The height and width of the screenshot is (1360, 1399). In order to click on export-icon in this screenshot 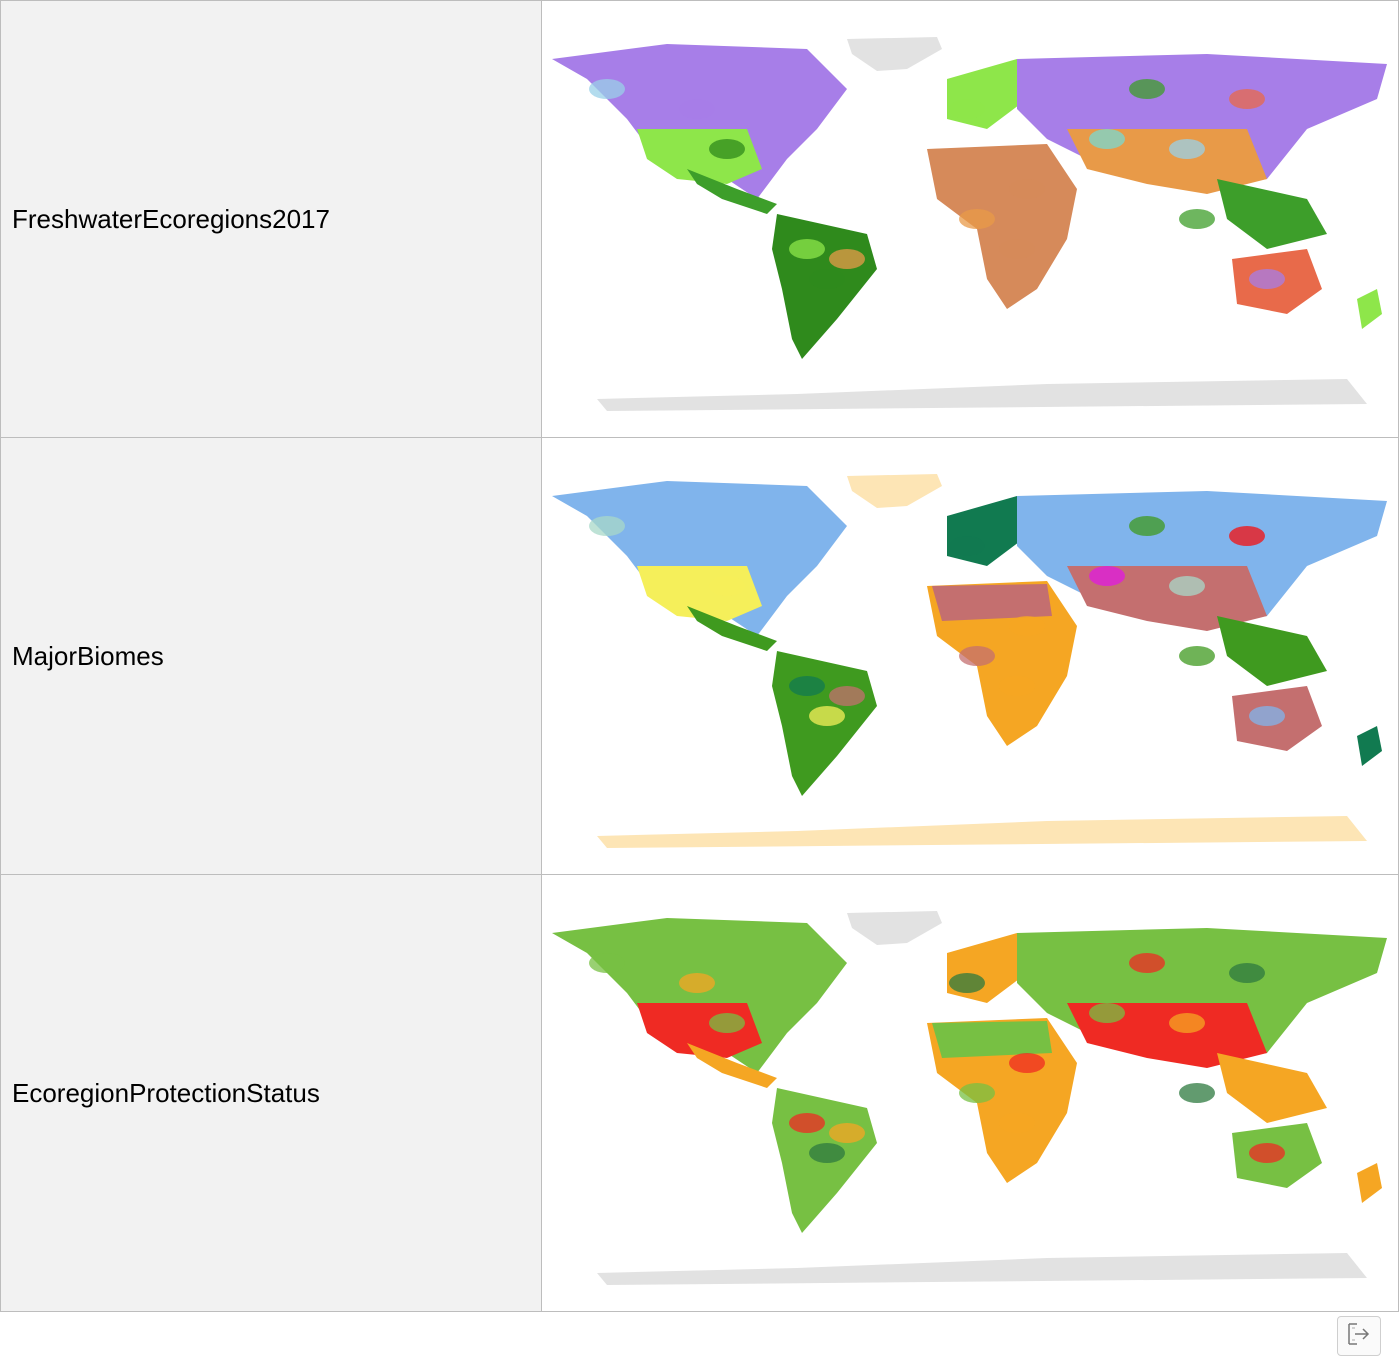, I will do `click(1359, 1336)`.